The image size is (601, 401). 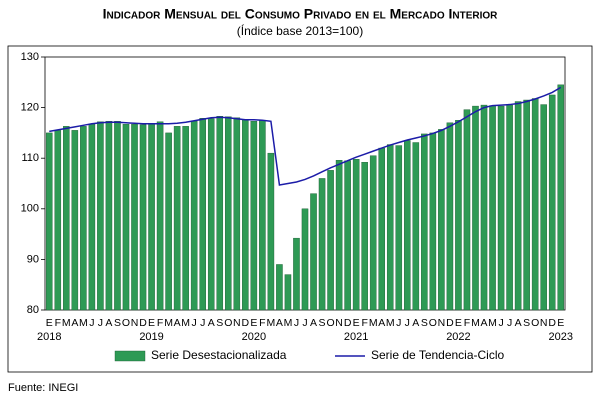 What do you see at coordinates (151, 337) in the screenshot?
I see `year-label: 2019` at bounding box center [151, 337].